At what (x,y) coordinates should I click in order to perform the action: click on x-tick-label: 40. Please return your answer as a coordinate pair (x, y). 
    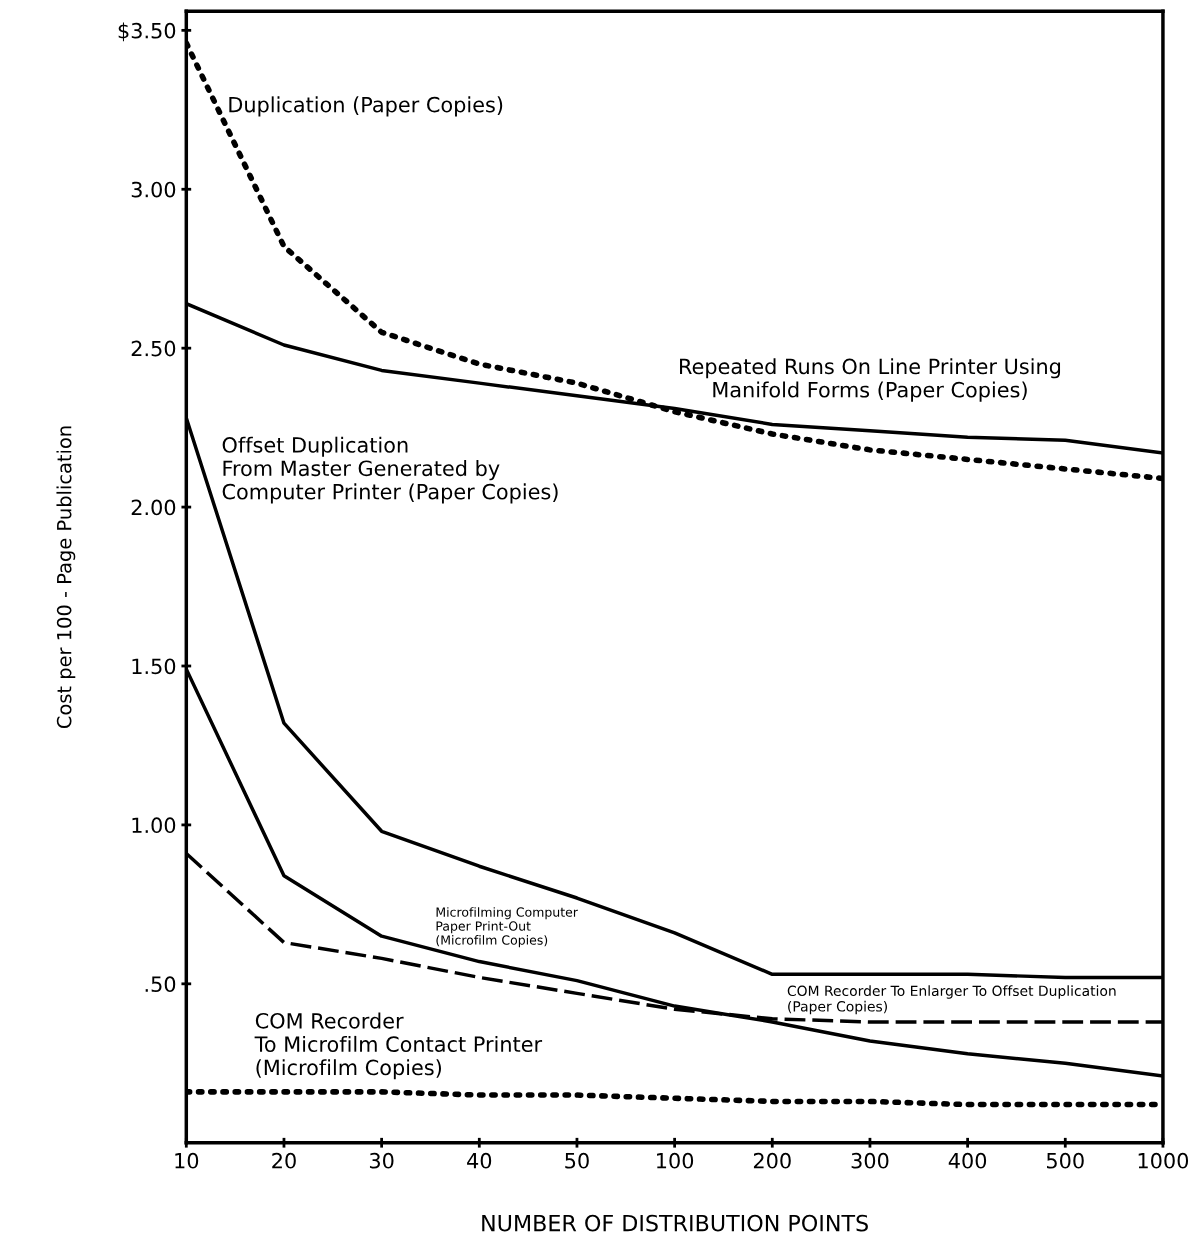
    Looking at the image, I should click on (479, 1160).